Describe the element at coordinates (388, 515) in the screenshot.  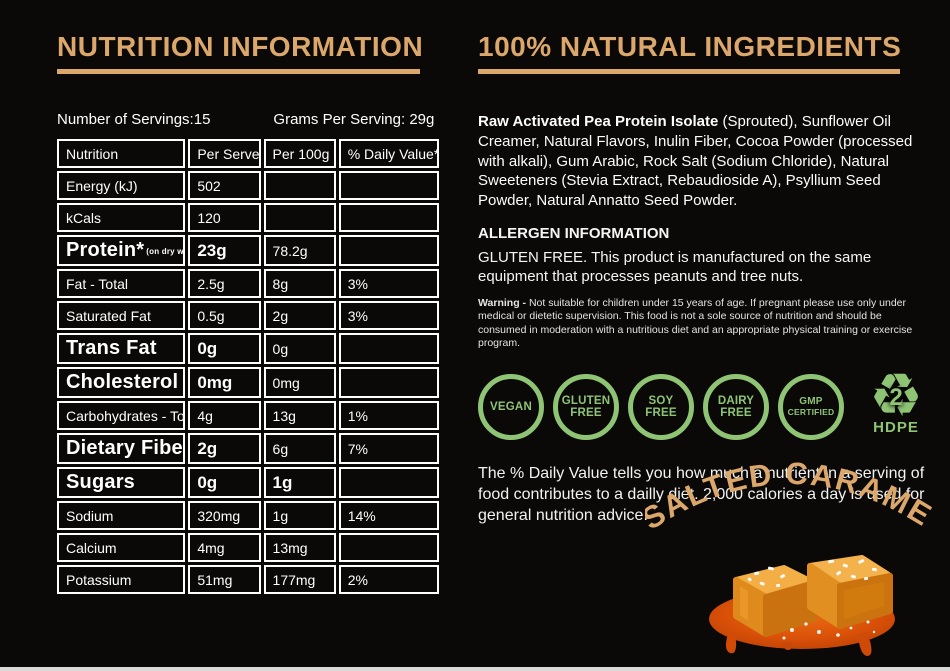
I see `nutrient-daily-value: 14%` at that location.